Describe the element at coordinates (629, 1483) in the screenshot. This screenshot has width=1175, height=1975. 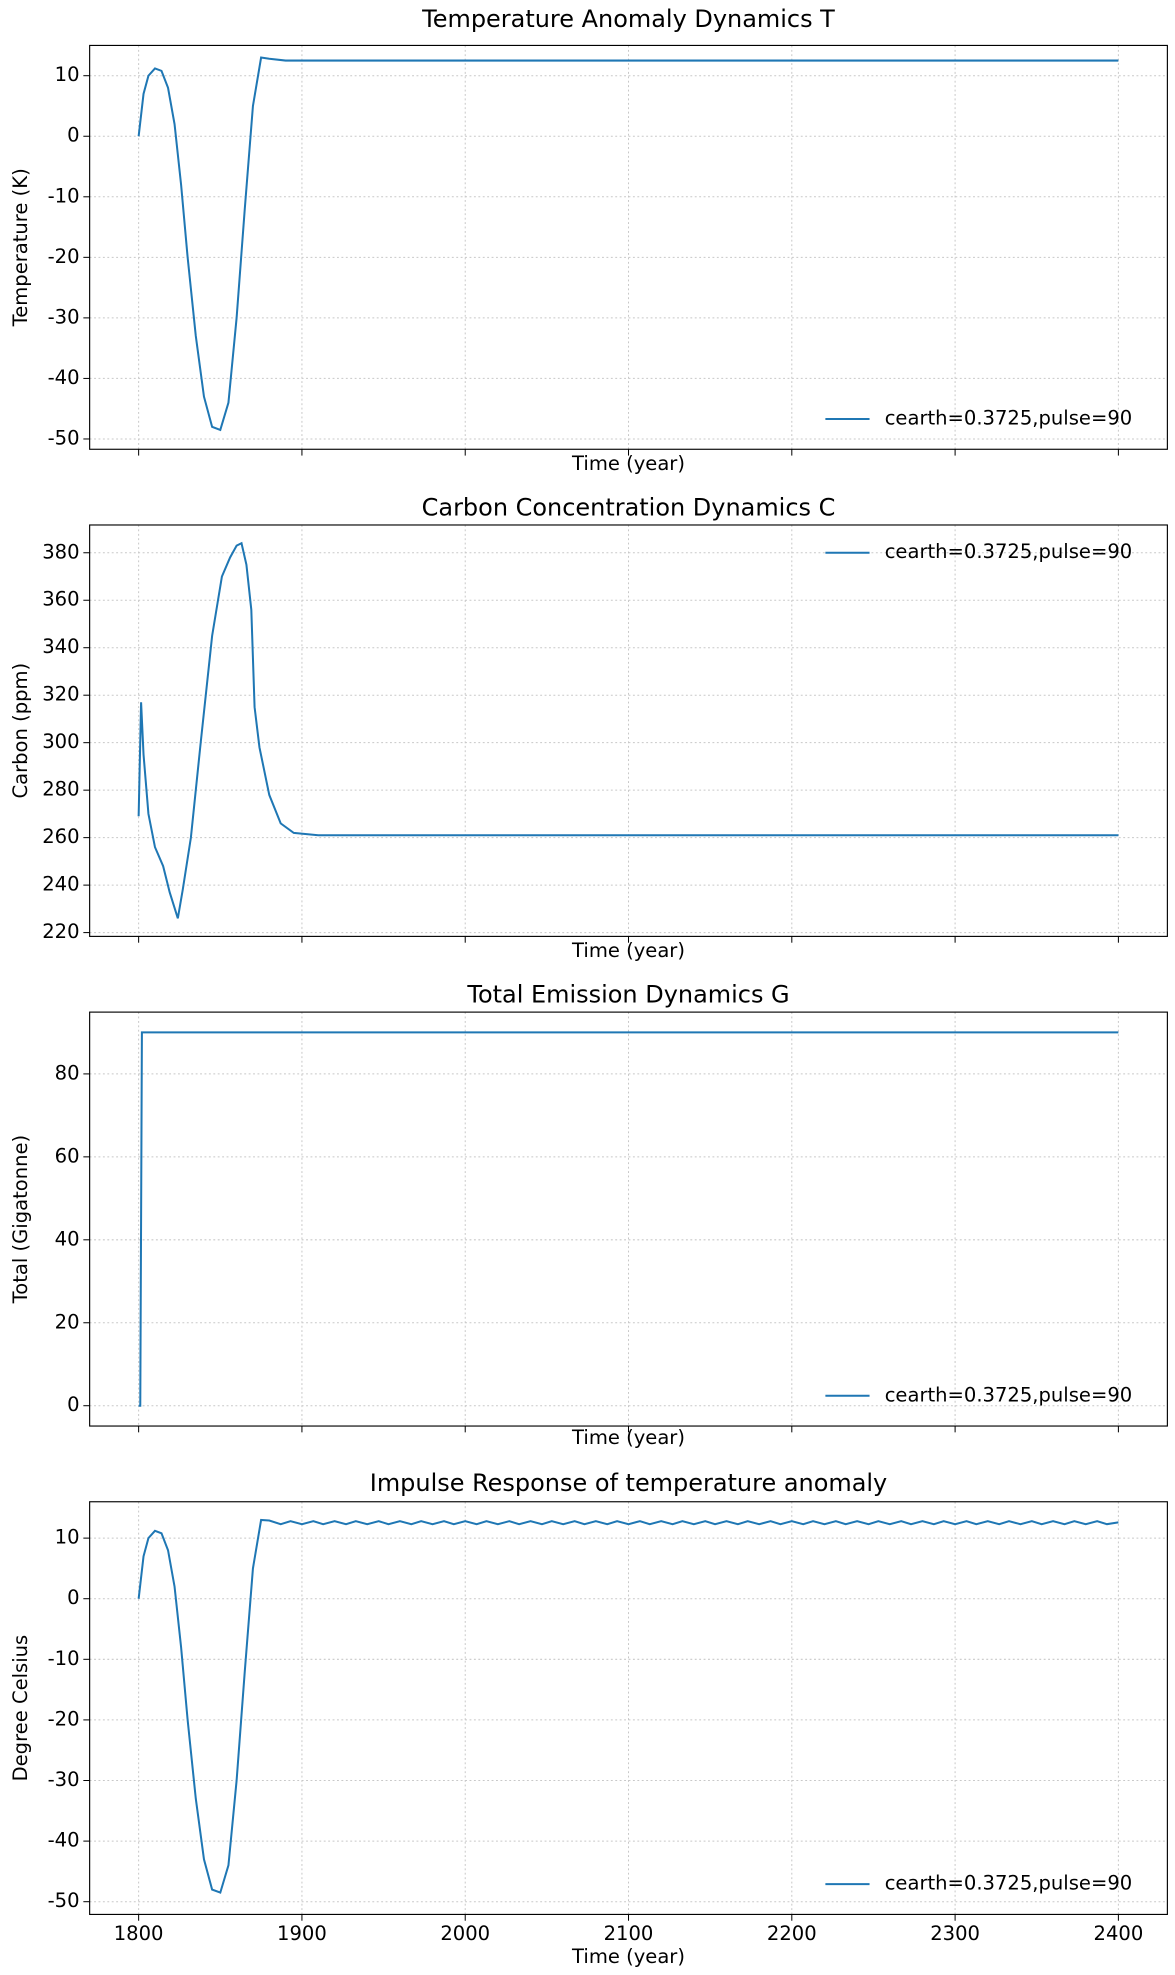
I see `chart-title: Impulse Response of temperature anomaly` at that location.